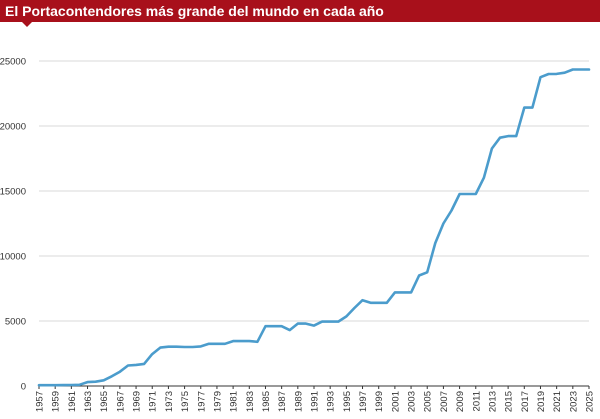 The width and height of the screenshot is (600, 419). What do you see at coordinates (428, 401) in the screenshot?
I see `x-tick-label: 2005` at bounding box center [428, 401].